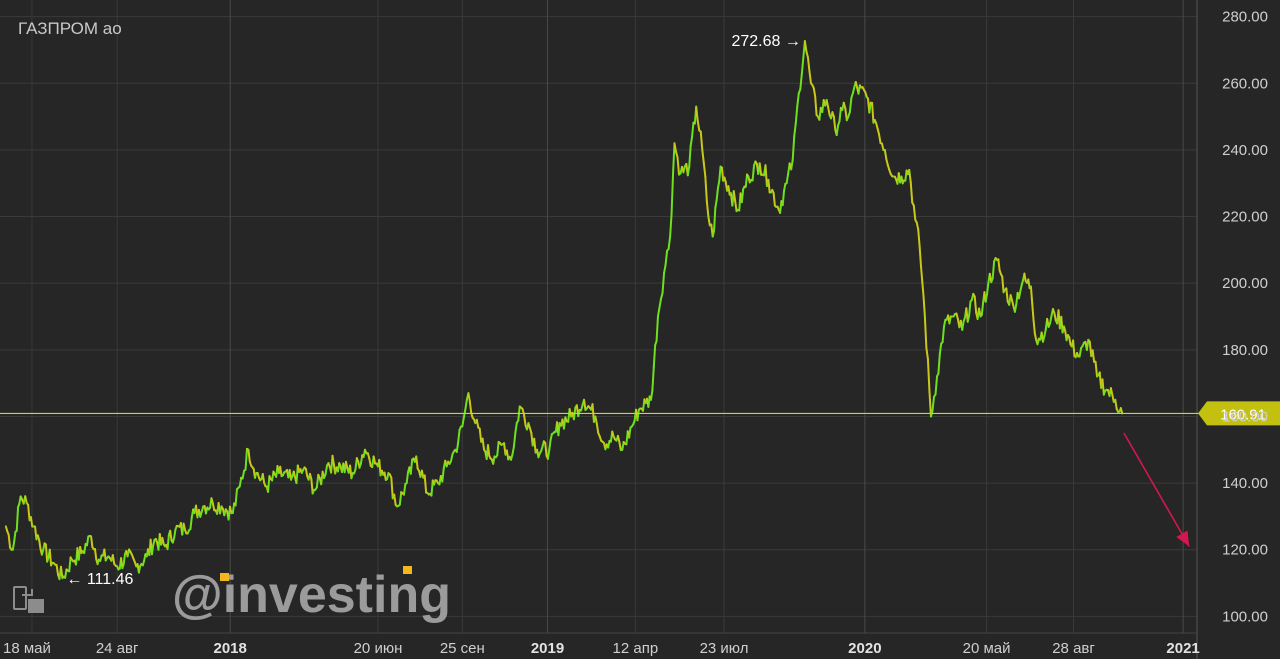  I want to click on x-tick-label: 2019, so click(547, 648).